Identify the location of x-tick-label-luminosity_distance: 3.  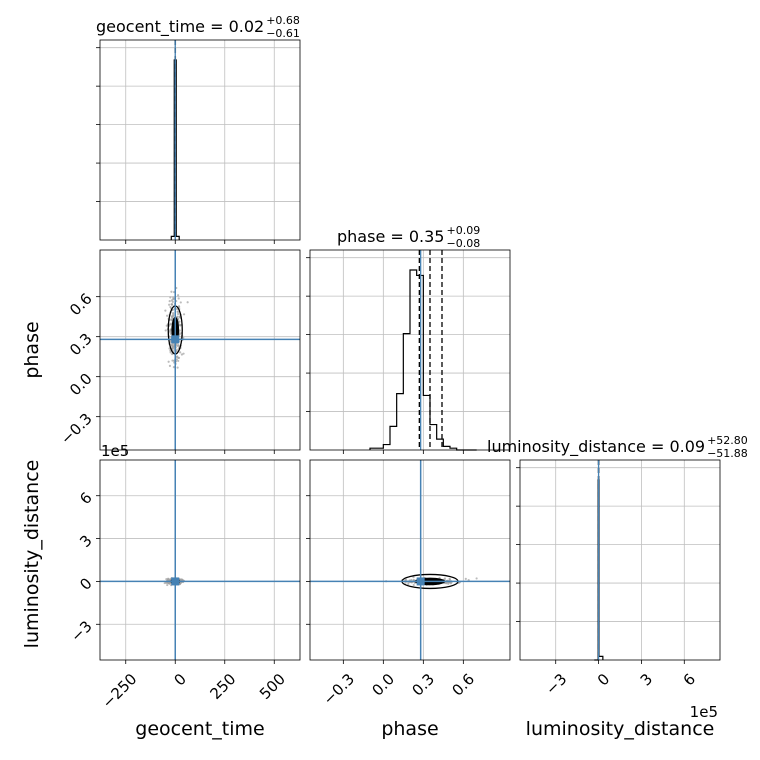
(646, 679).